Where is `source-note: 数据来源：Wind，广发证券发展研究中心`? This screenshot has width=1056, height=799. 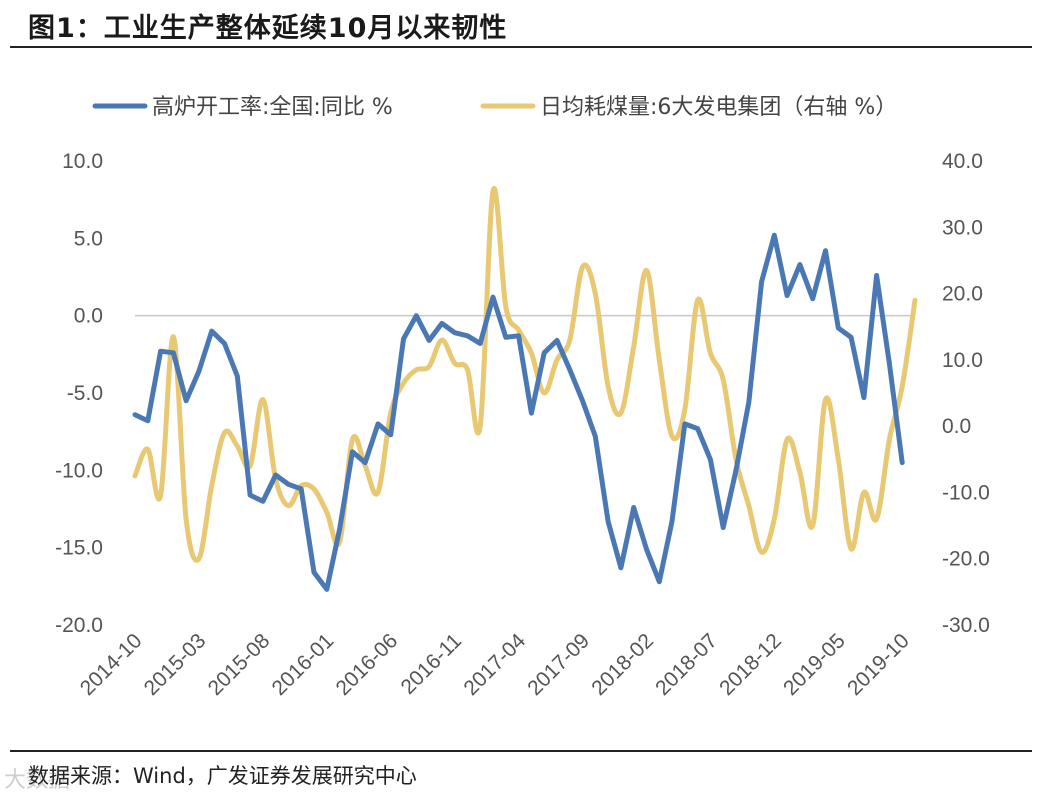 source-note: 数据来源：Wind，广发证券发展研究中心 is located at coordinates (222, 775).